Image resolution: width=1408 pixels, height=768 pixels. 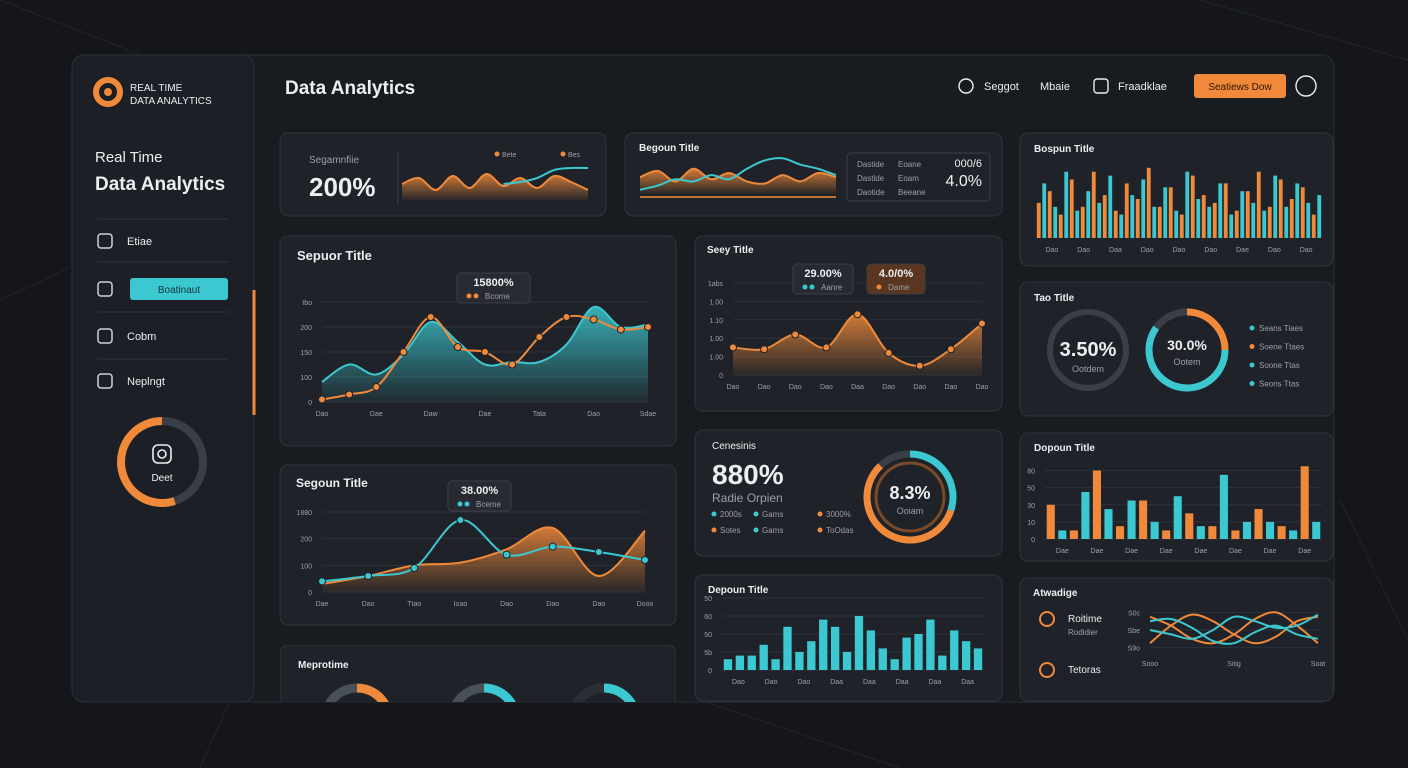 What do you see at coordinates (342, 187) in the screenshot?
I see `kpi-value: 200%` at bounding box center [342, 187].